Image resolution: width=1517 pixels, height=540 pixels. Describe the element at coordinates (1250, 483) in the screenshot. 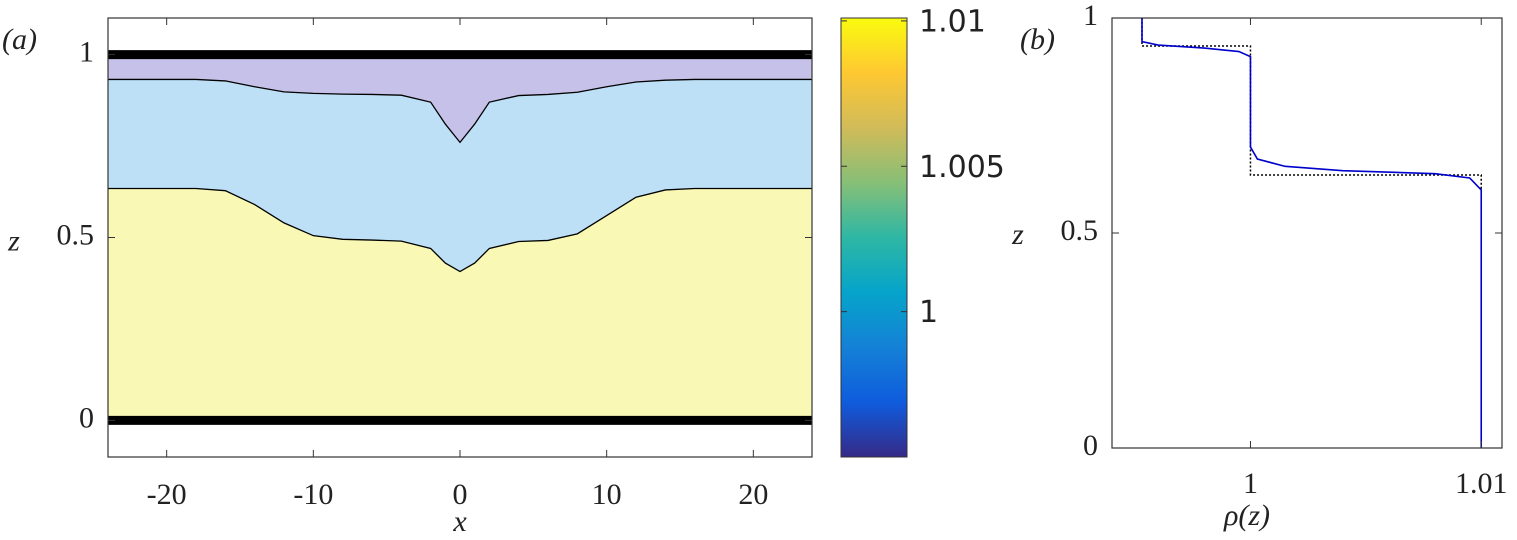

I see `x-tick-label: 1` at that location.